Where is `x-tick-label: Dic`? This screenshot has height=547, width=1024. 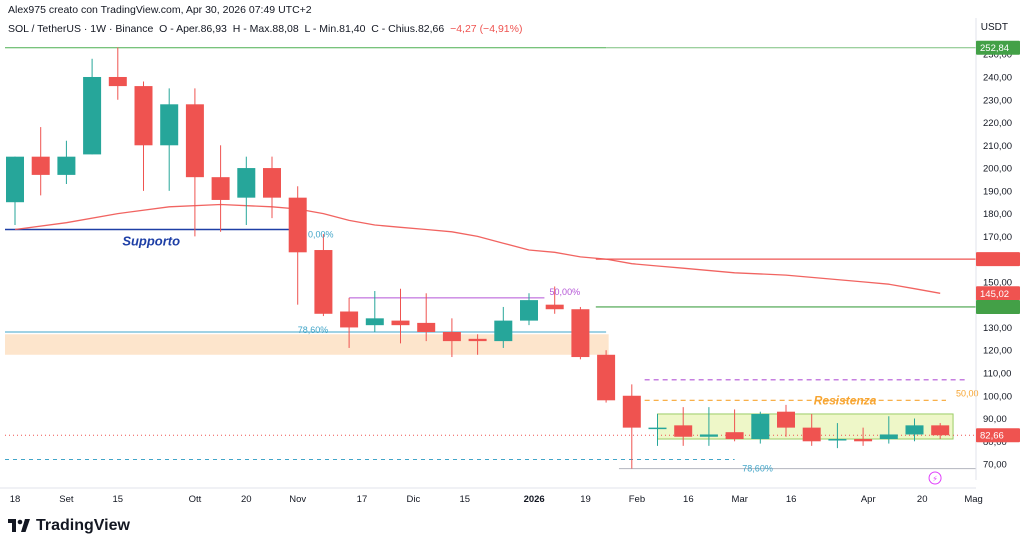
x-tick-label: Dic is located at coordinates (413, 499).